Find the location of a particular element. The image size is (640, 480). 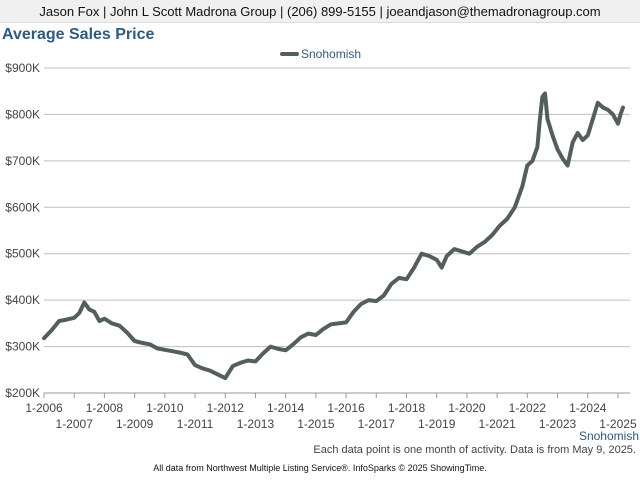

x-tick-label: 1-2007 is located at coordinates (75, 424).